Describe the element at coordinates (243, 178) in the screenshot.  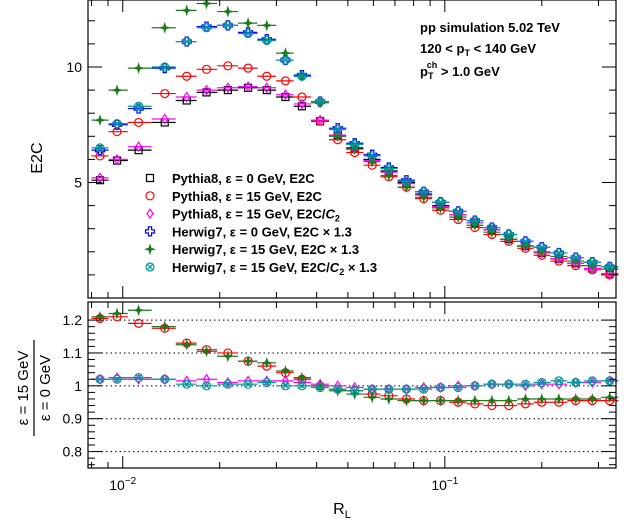
I see `legend-label: Pythia8, ε = 0 GeV, E2C` at that location.